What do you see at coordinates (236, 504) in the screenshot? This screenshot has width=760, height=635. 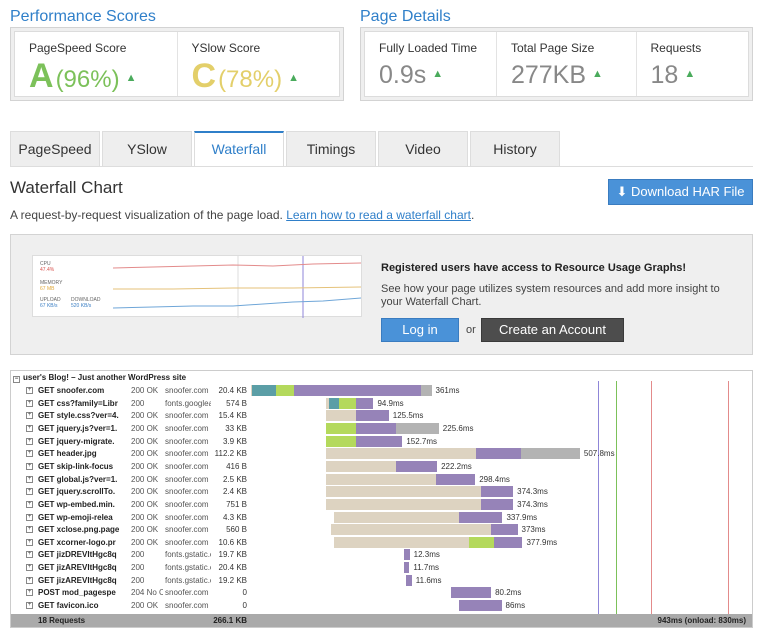 I see `request-size: 751 B` at bounding box center [236, 504].